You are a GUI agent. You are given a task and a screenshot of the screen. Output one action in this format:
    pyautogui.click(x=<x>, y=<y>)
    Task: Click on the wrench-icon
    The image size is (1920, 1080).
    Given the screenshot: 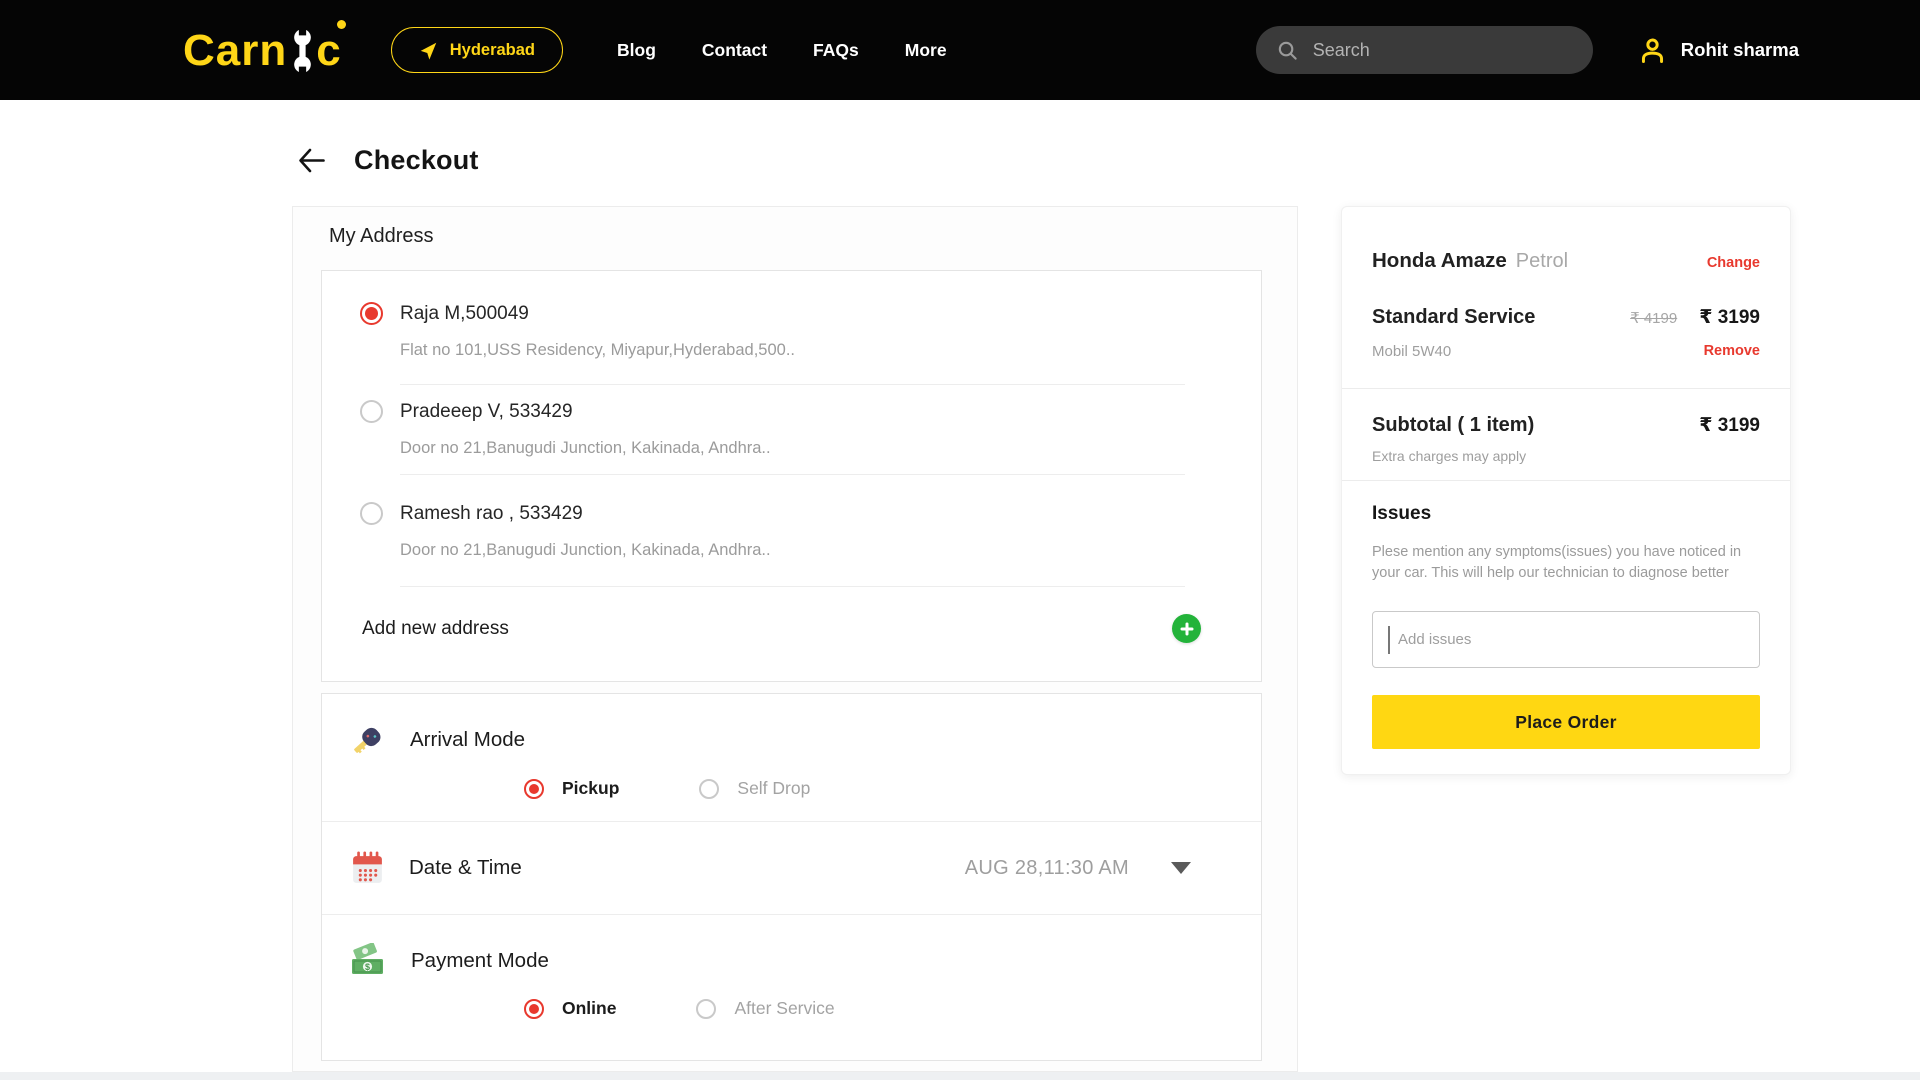 What is the action you would take?
    pyautogui.click(x=303, y=50)
    